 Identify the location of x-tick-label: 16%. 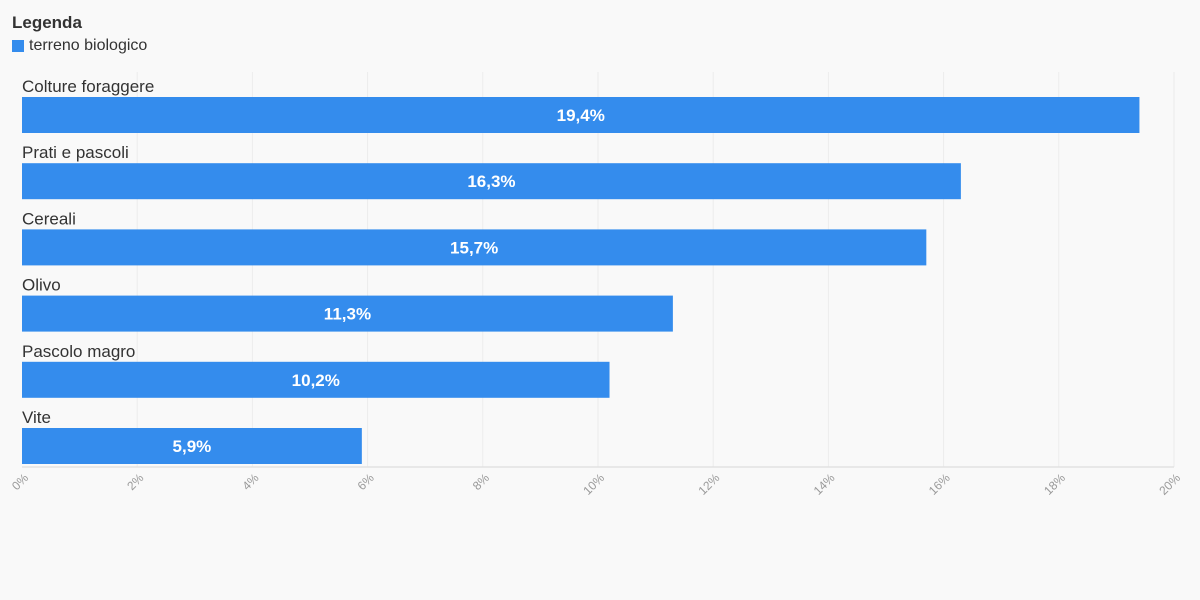
(939, 484).